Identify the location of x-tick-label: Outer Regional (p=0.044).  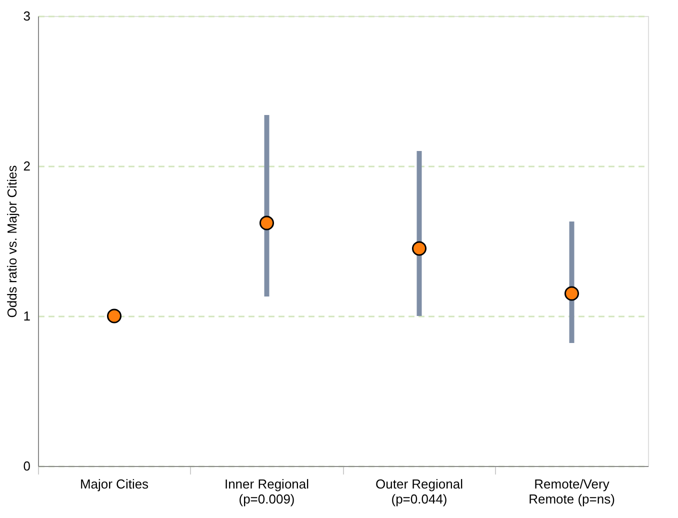
(420, 491).